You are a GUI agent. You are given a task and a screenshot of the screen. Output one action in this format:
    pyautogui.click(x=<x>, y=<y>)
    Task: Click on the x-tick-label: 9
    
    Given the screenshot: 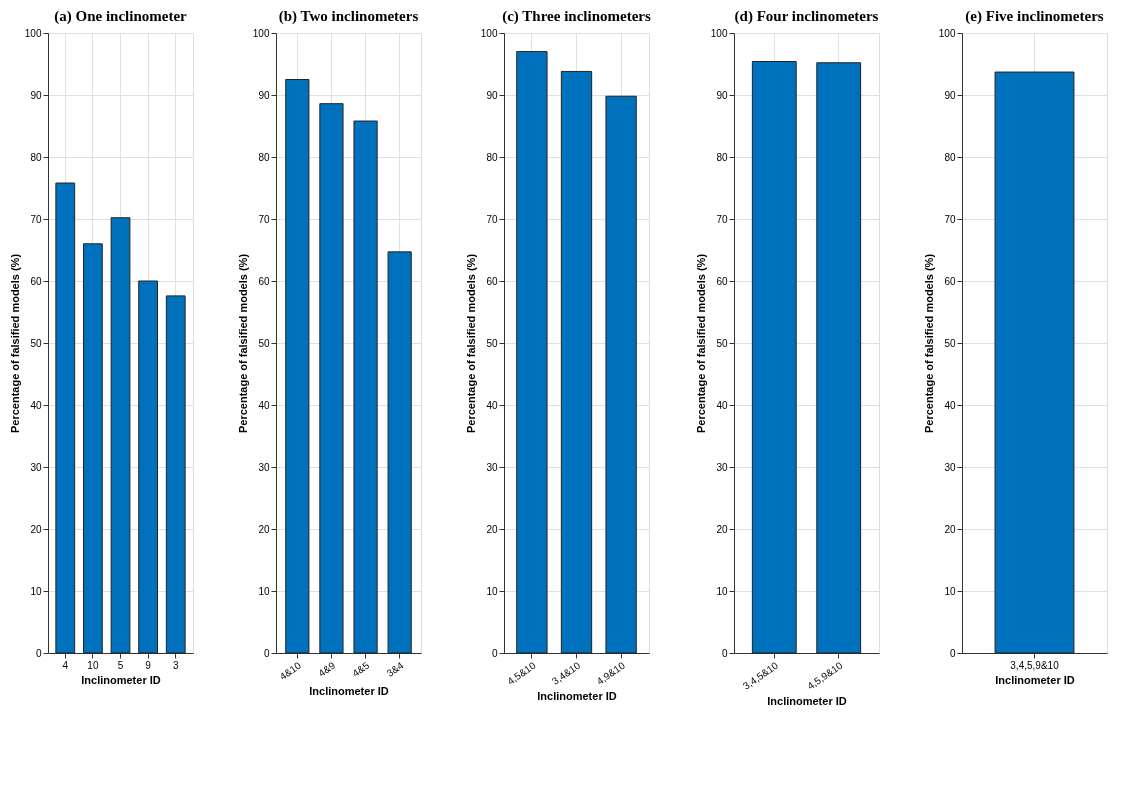 What is the action you would take?
    pyautogui.click(x=148, y=665)
    